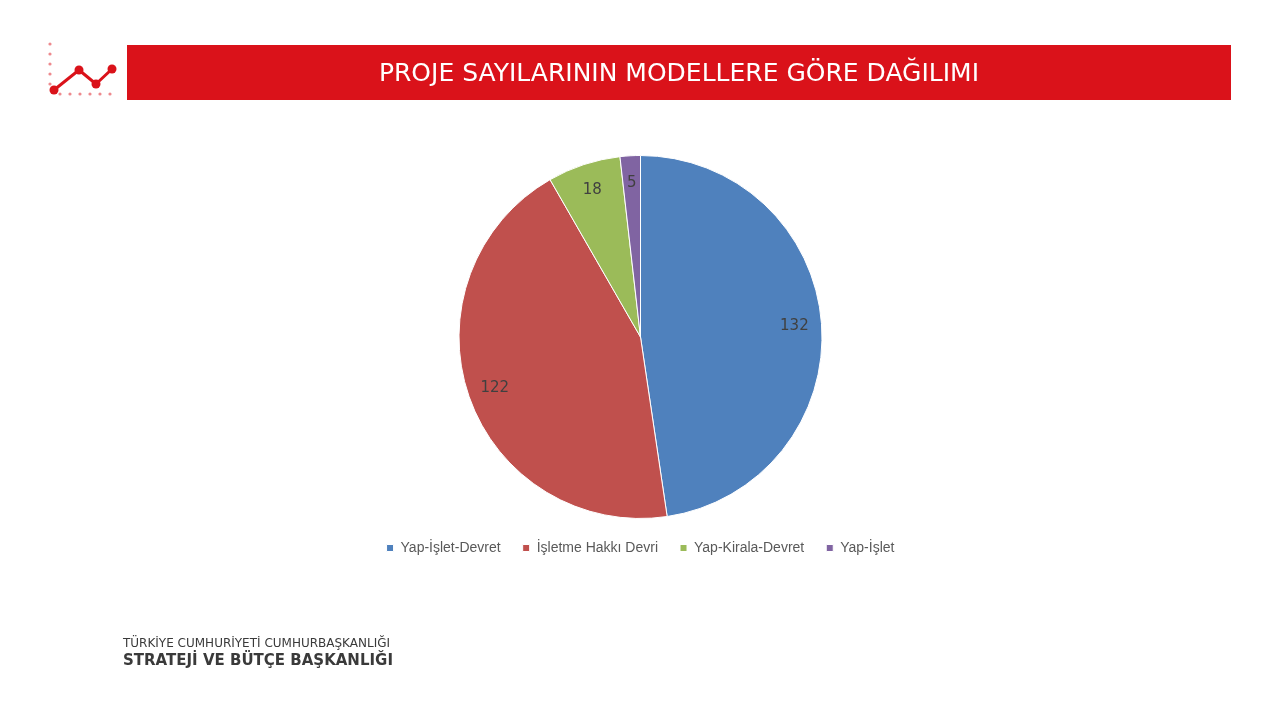 The height and width of the screenshot is (720, 1281). What do you see at coordinates (679, 72) in the screenshot?
I see `chart-title: PROJE SAYILARININ MODELLERE GÖRE DAĞILIMI` at bounding box center [679, 72].